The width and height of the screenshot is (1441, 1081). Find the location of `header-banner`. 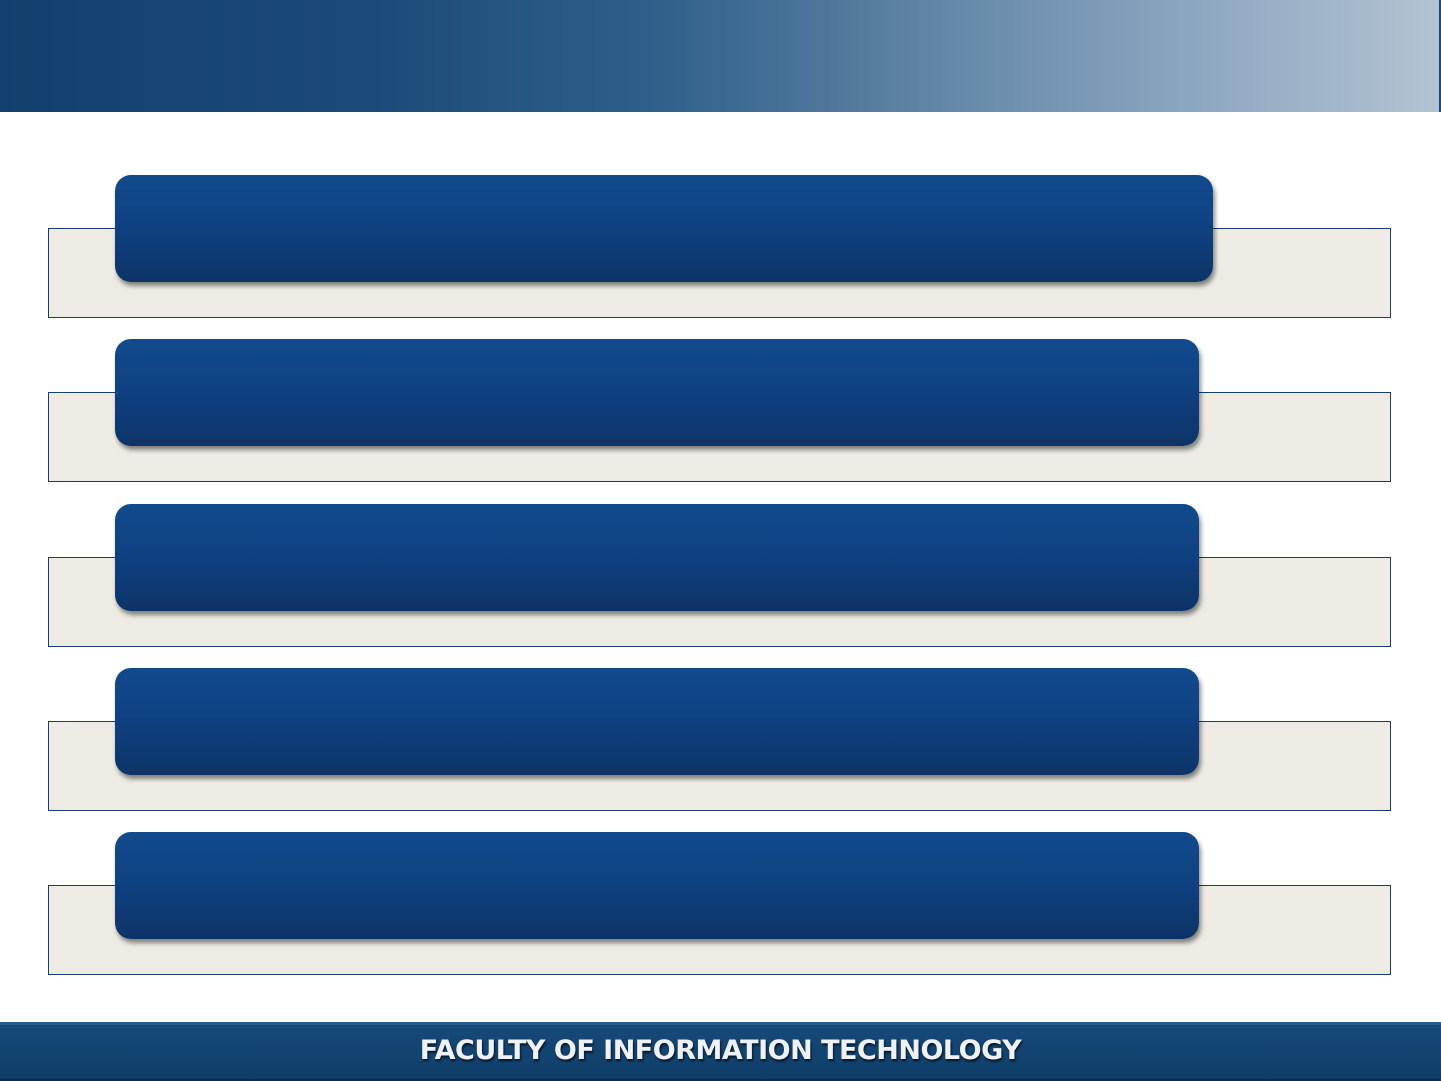

header-banner is located at coordinates (720, 56).